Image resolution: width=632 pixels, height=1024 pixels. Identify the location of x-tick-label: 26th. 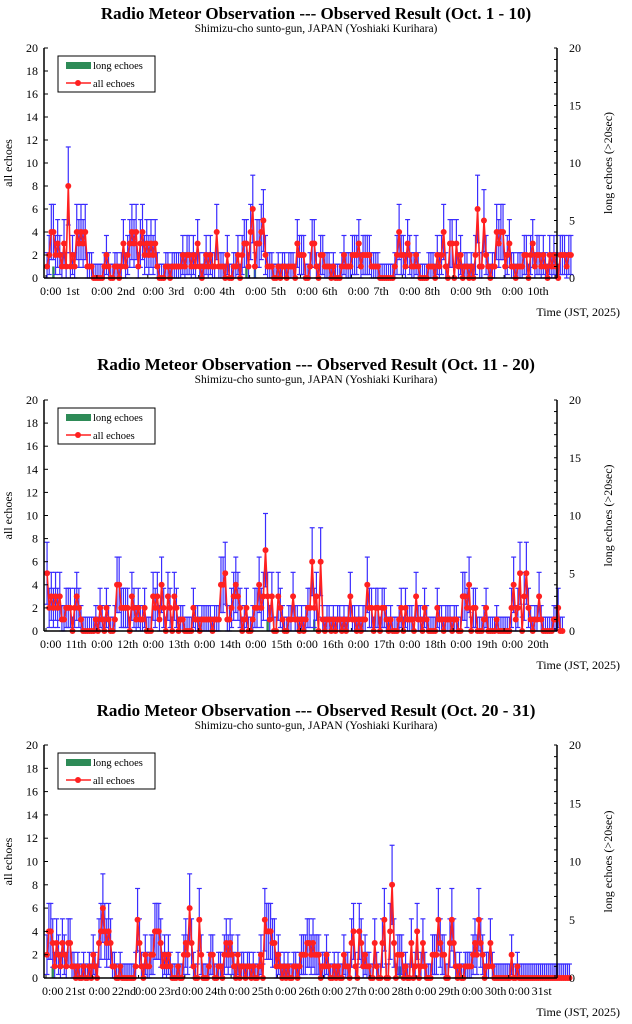
(309, 991).